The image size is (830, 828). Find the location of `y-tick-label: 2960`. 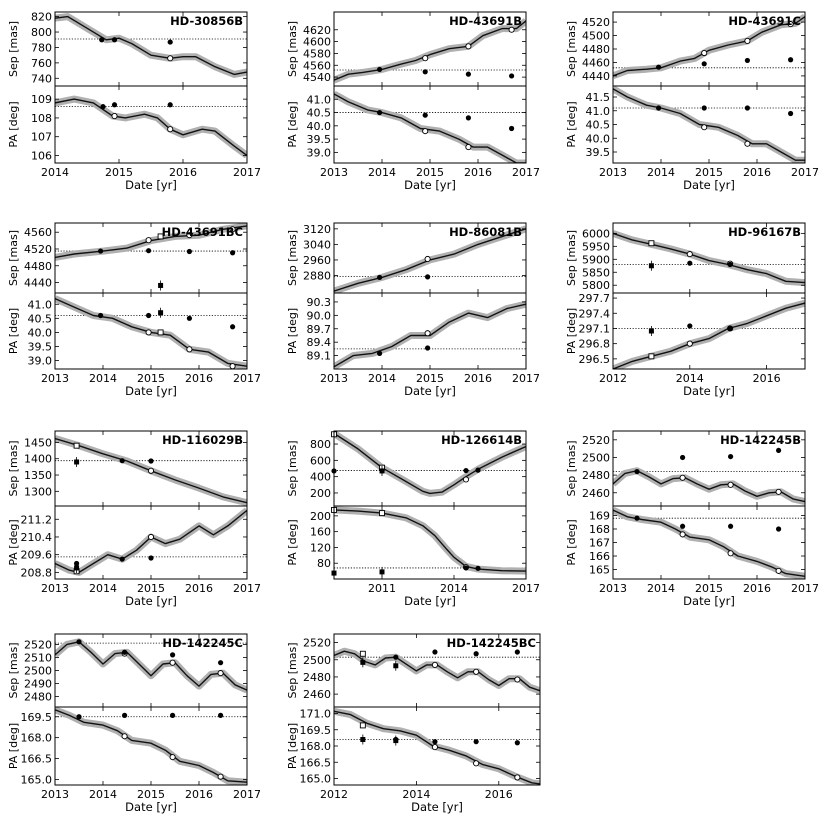

y-tick-label: 2960 is located at coordinates (317, 260).